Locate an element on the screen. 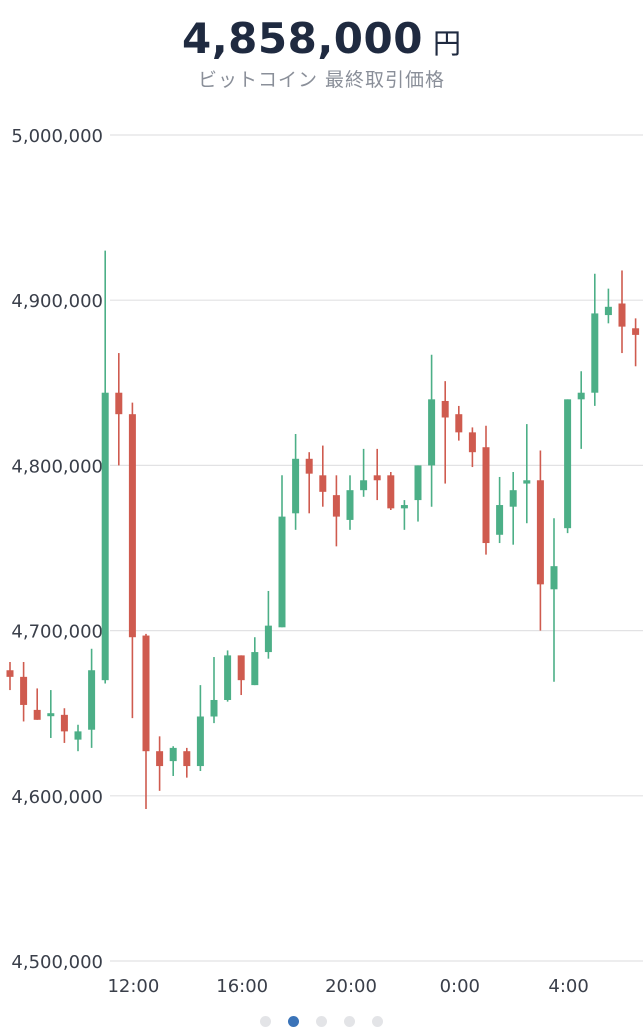 The image size is (643, 1027). y-tick-label: 4,800,000 is located at coordinates (57, 466).